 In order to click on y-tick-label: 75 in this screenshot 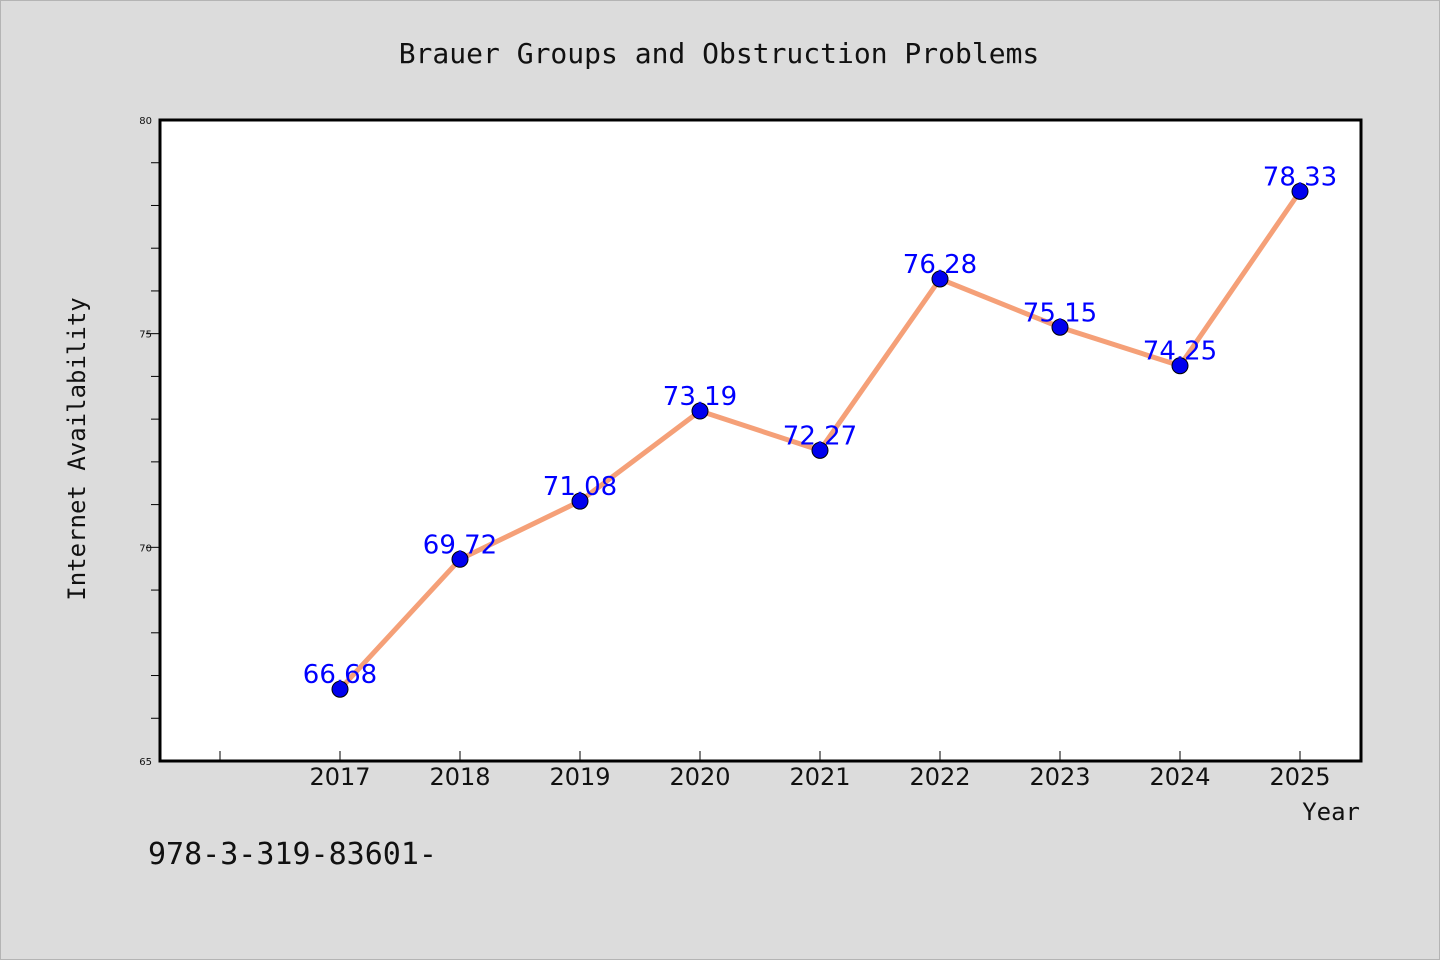, I will do `click(145, 335)`.